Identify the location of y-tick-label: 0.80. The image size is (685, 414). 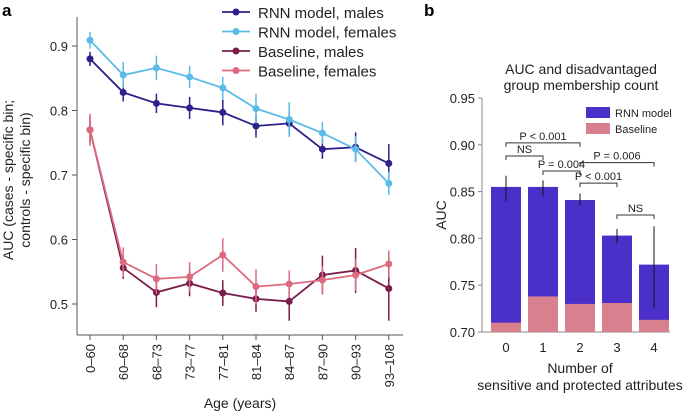
(462, 238).